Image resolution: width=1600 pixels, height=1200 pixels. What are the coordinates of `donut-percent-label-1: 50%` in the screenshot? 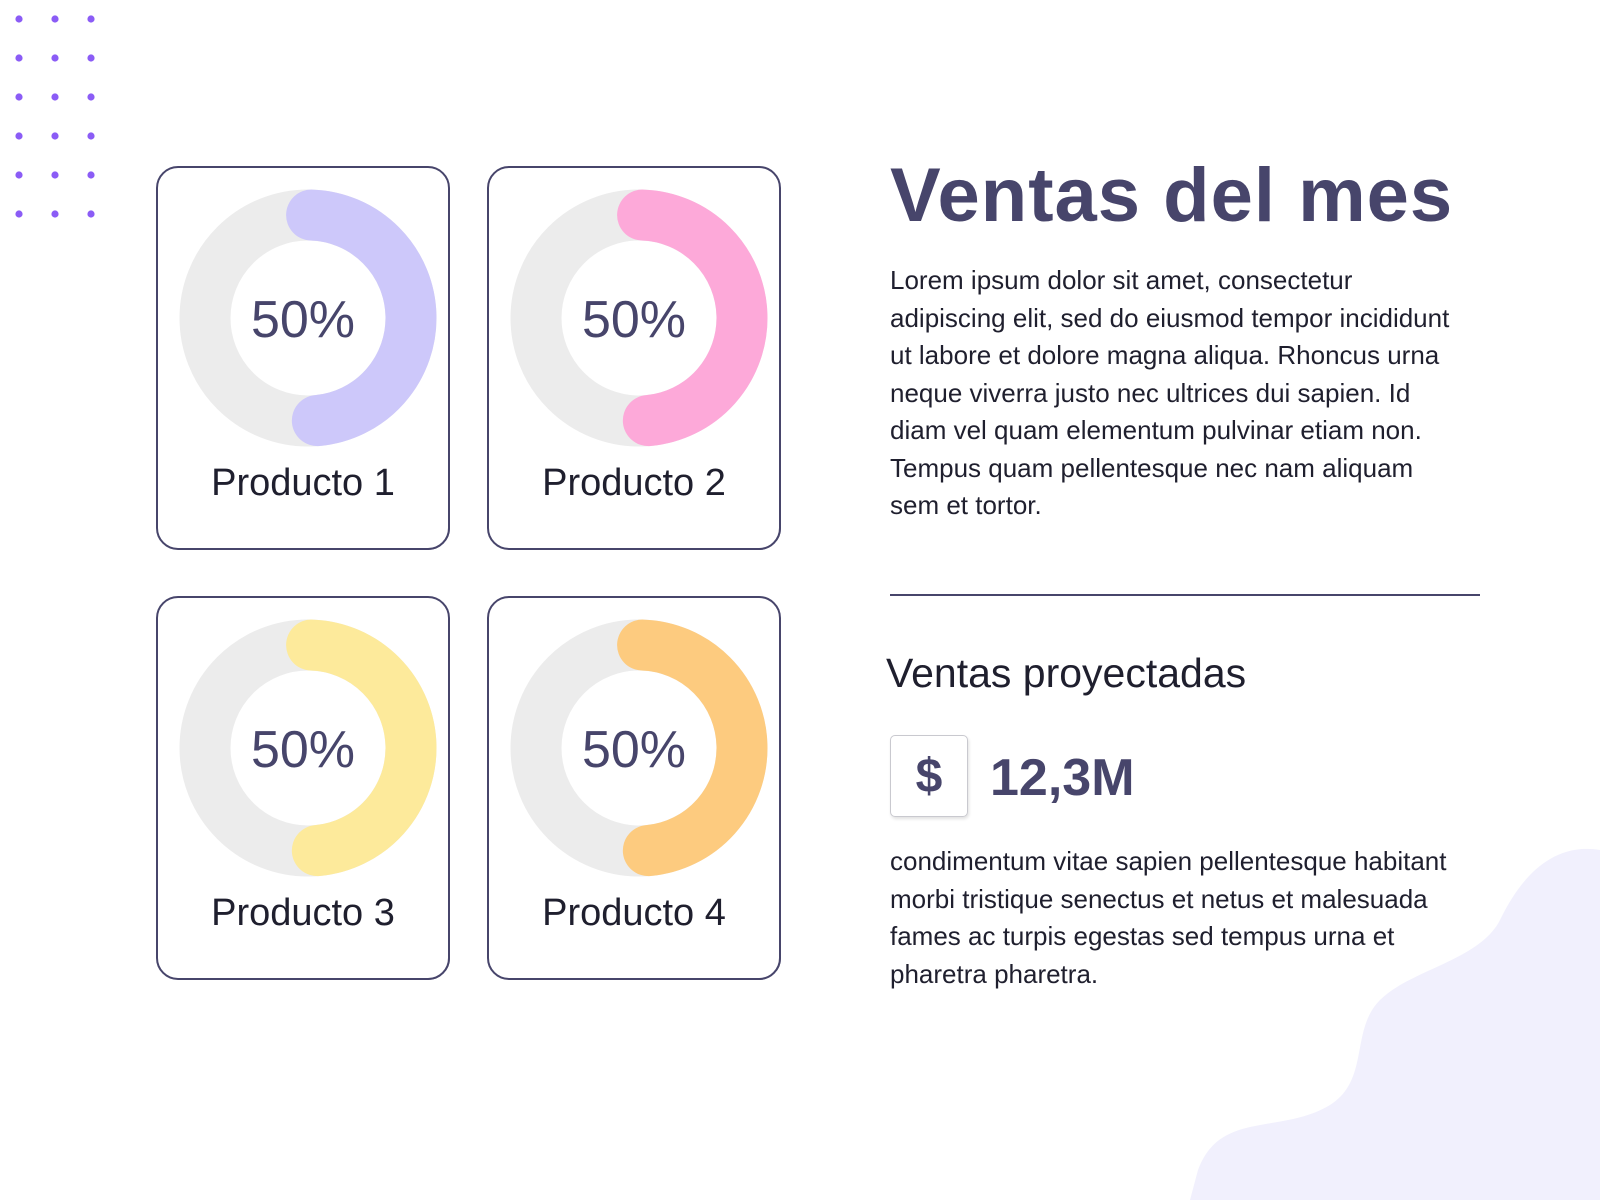 It's located at (303, 320).